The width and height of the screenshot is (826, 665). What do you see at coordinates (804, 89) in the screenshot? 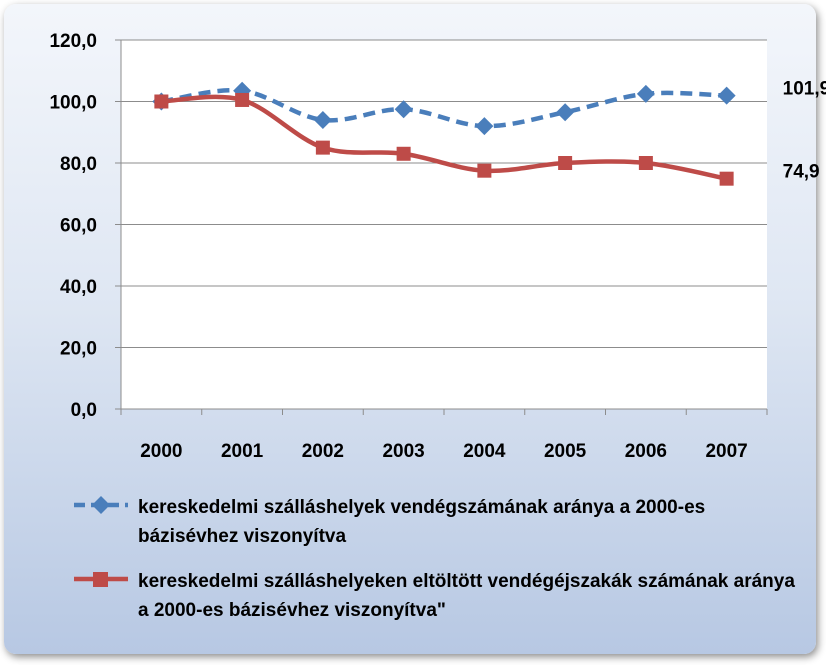
I see `series-1-end-label: 101,9` at bounding box center [804, 89].